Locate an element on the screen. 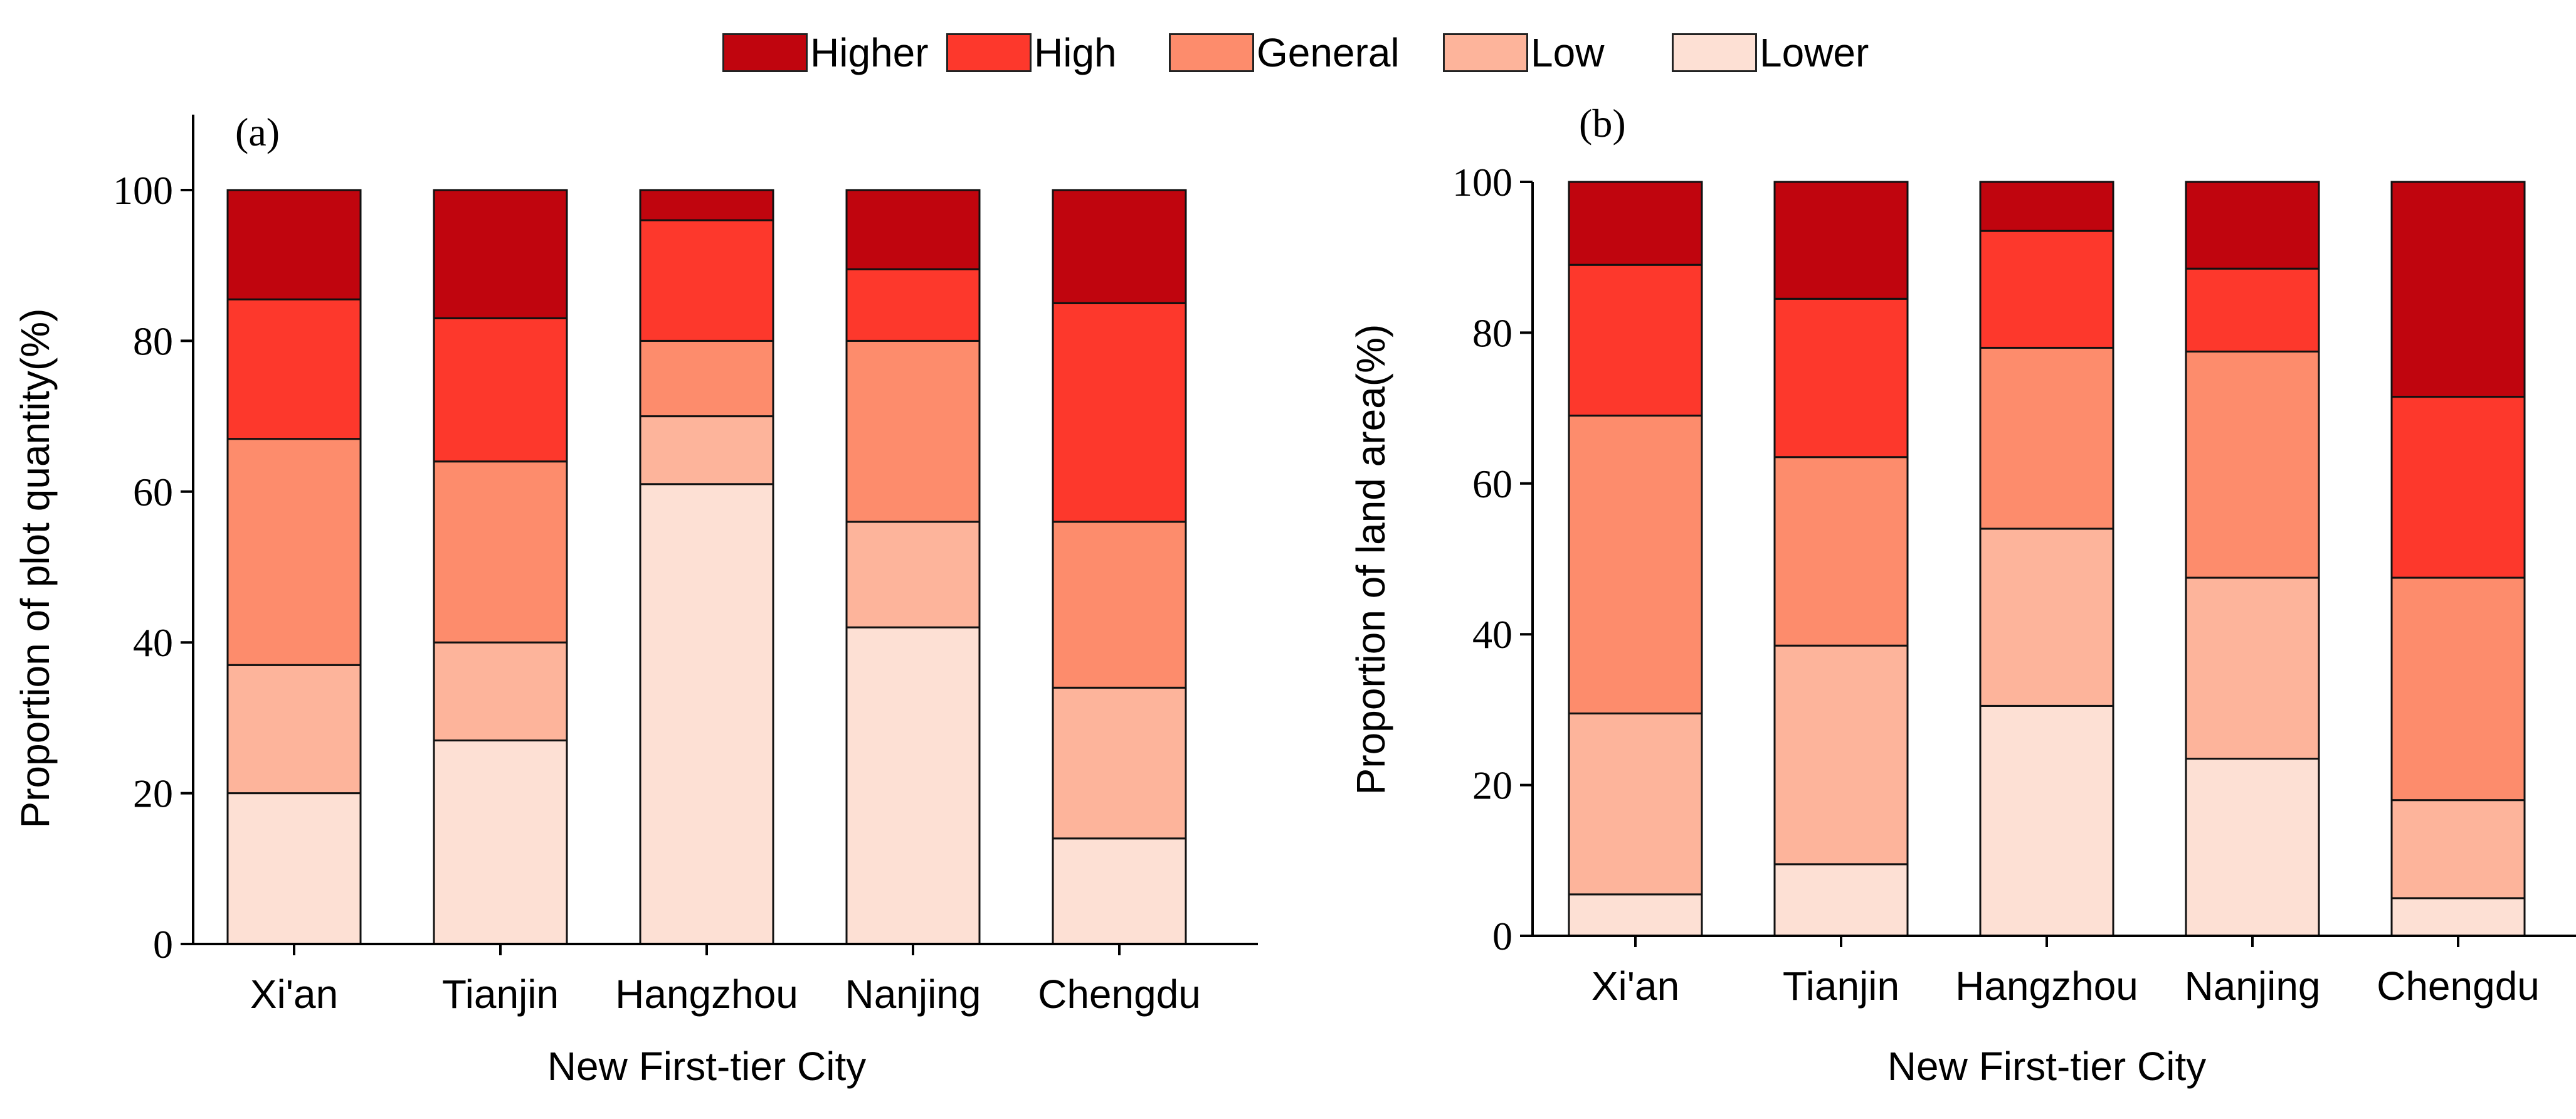 The width and height of the screenshot is (2576, 1119). bar-segment-b-nanjing-high is located at coordinates (2252, 310).